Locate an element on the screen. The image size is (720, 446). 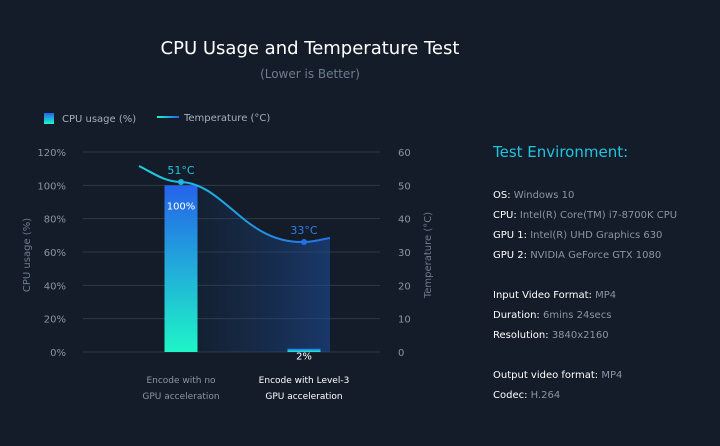
y-tick-label: 120% is located at coordinates (51, 153).